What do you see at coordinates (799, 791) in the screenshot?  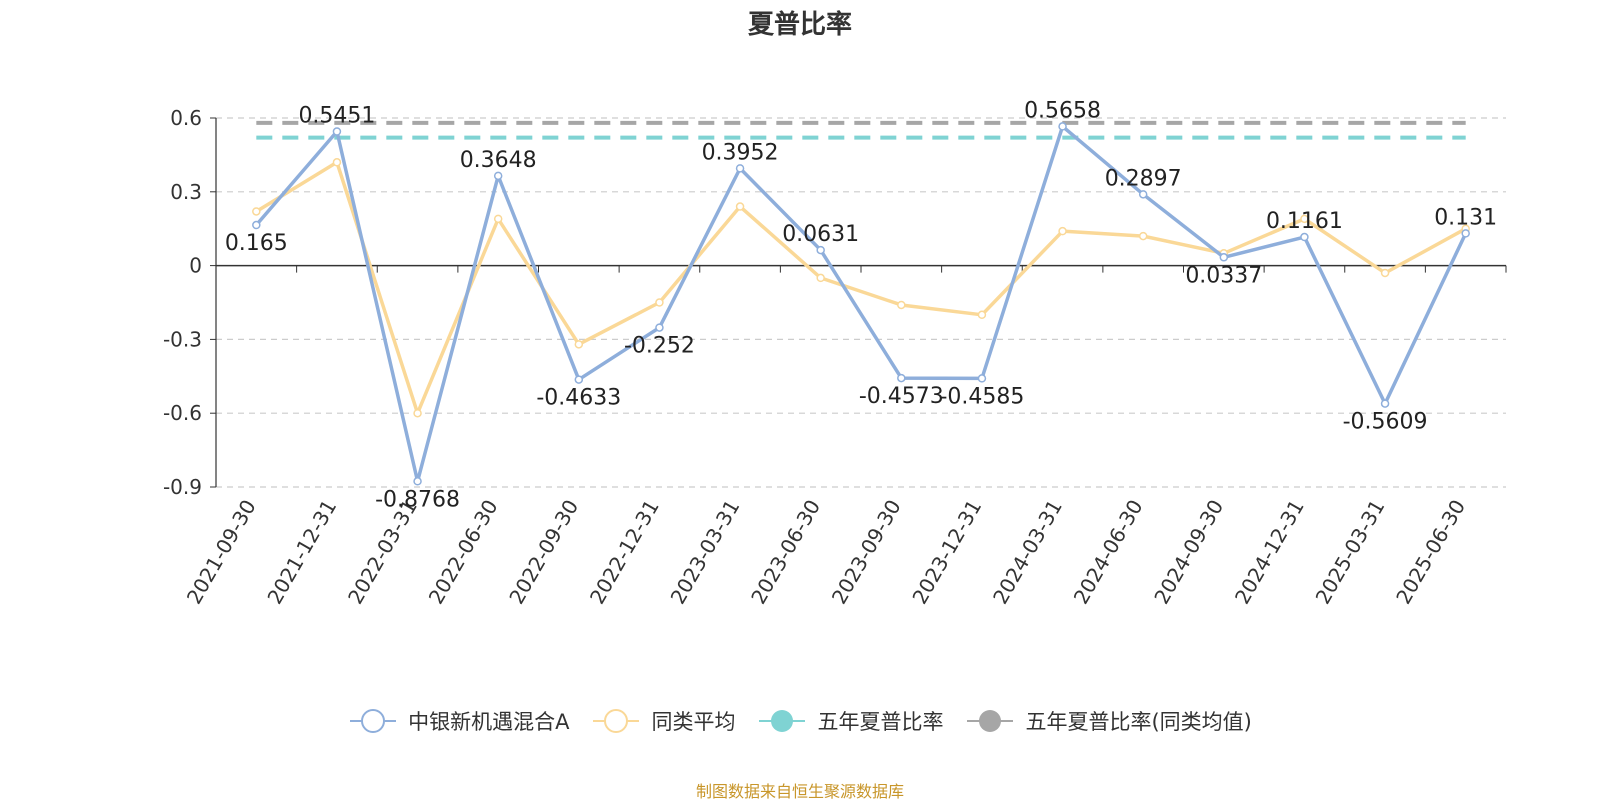 I see `source-note: 制图数据来自恒生聚源数据库` at bounding box center [799, 791].